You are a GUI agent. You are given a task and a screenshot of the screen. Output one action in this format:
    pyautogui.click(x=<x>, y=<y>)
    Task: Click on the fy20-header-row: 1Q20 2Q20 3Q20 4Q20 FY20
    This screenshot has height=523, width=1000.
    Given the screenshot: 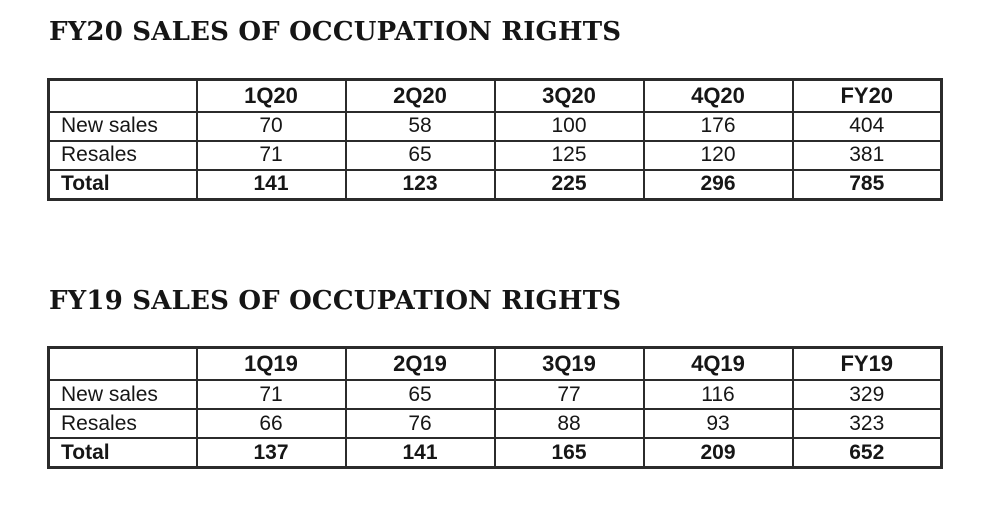 What is the action you would take?
    pyautogui.click(x=495, y=95)
    